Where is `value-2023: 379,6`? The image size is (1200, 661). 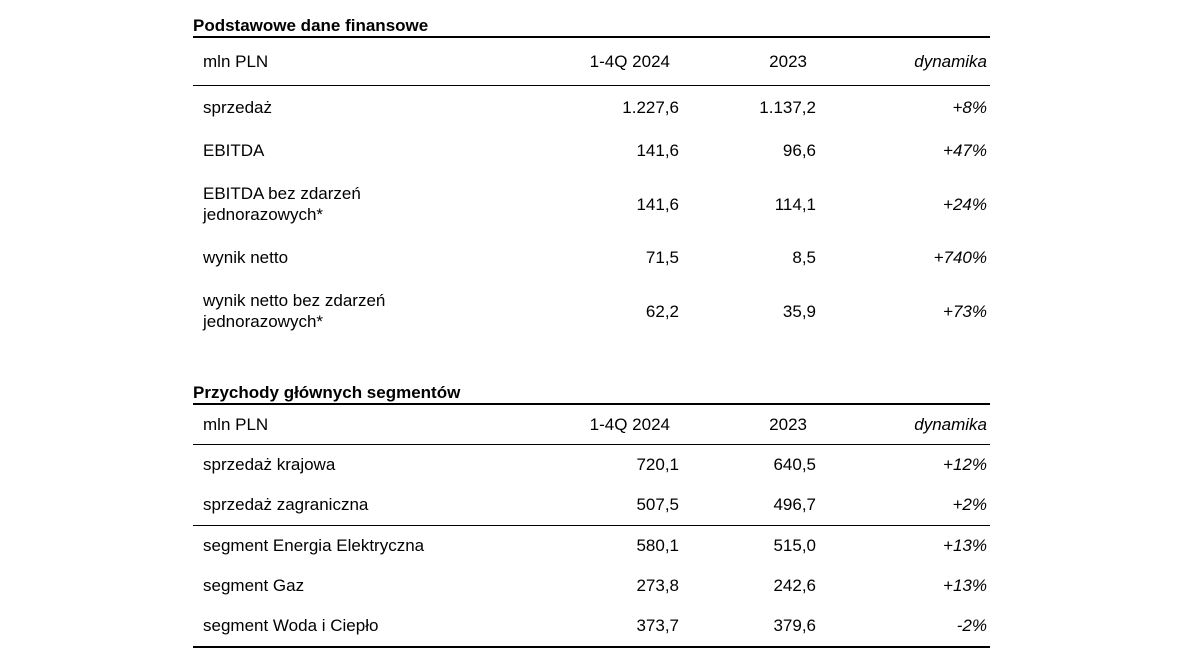
value-2023: 379,6 is located at coordinates (794, 625).